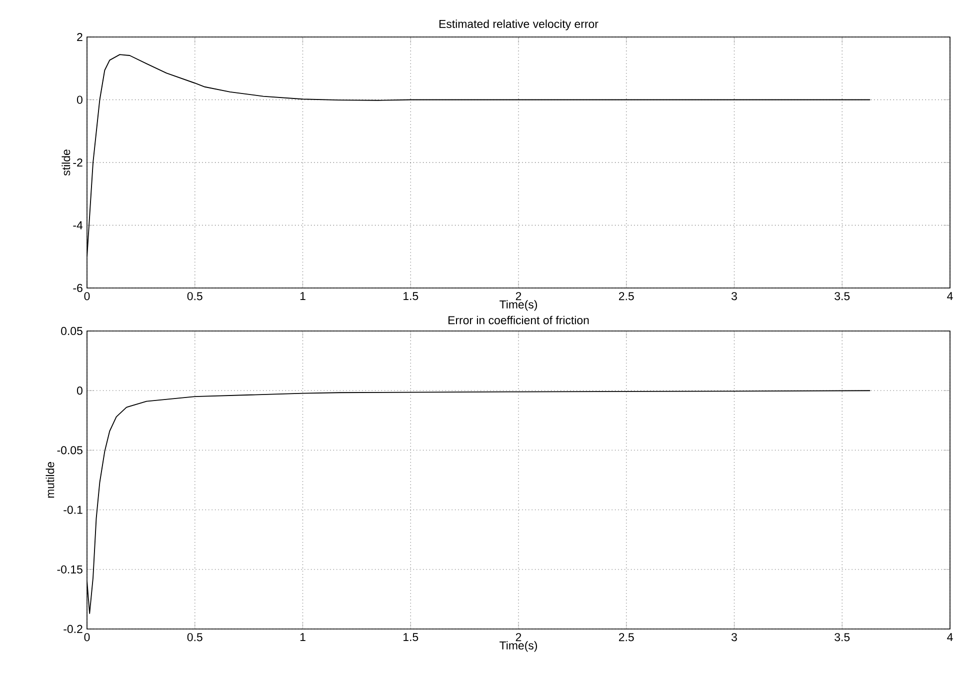  I want to click on chart-title: Error in coefficient of friction, so click(518, 320).